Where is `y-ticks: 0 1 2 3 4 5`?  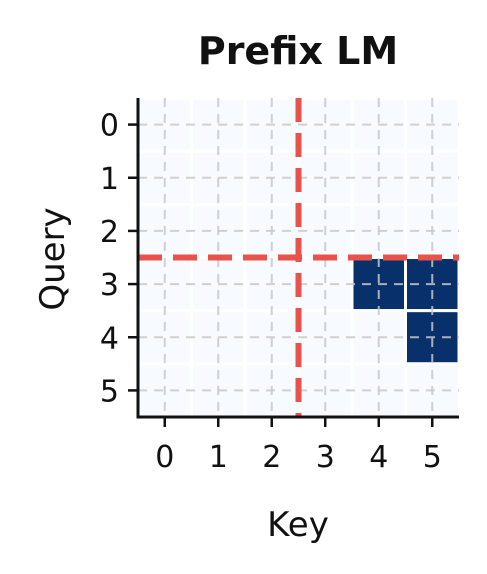 y-ticks: 0 1 2 3 4 5 is located at coordinates (119, 259).